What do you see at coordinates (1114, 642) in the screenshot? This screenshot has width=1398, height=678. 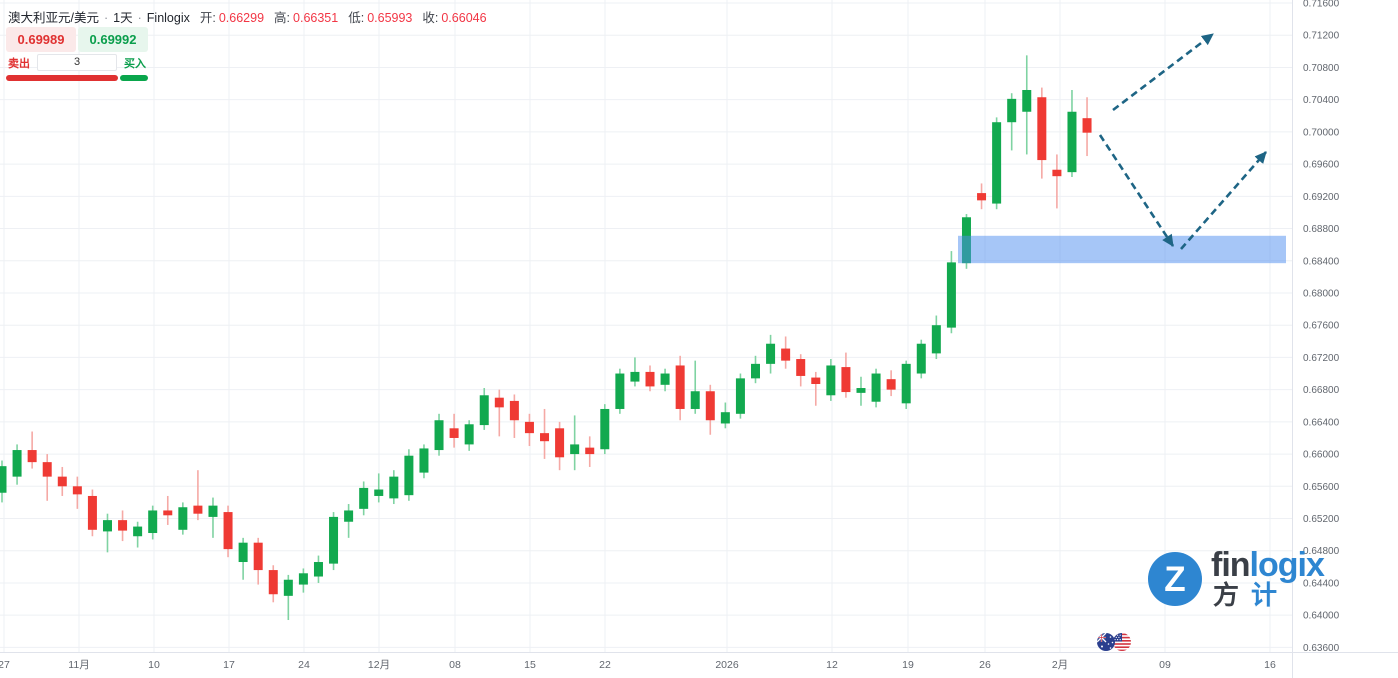 I see `currency-pair-flags` at bounding box center [1114, 642].